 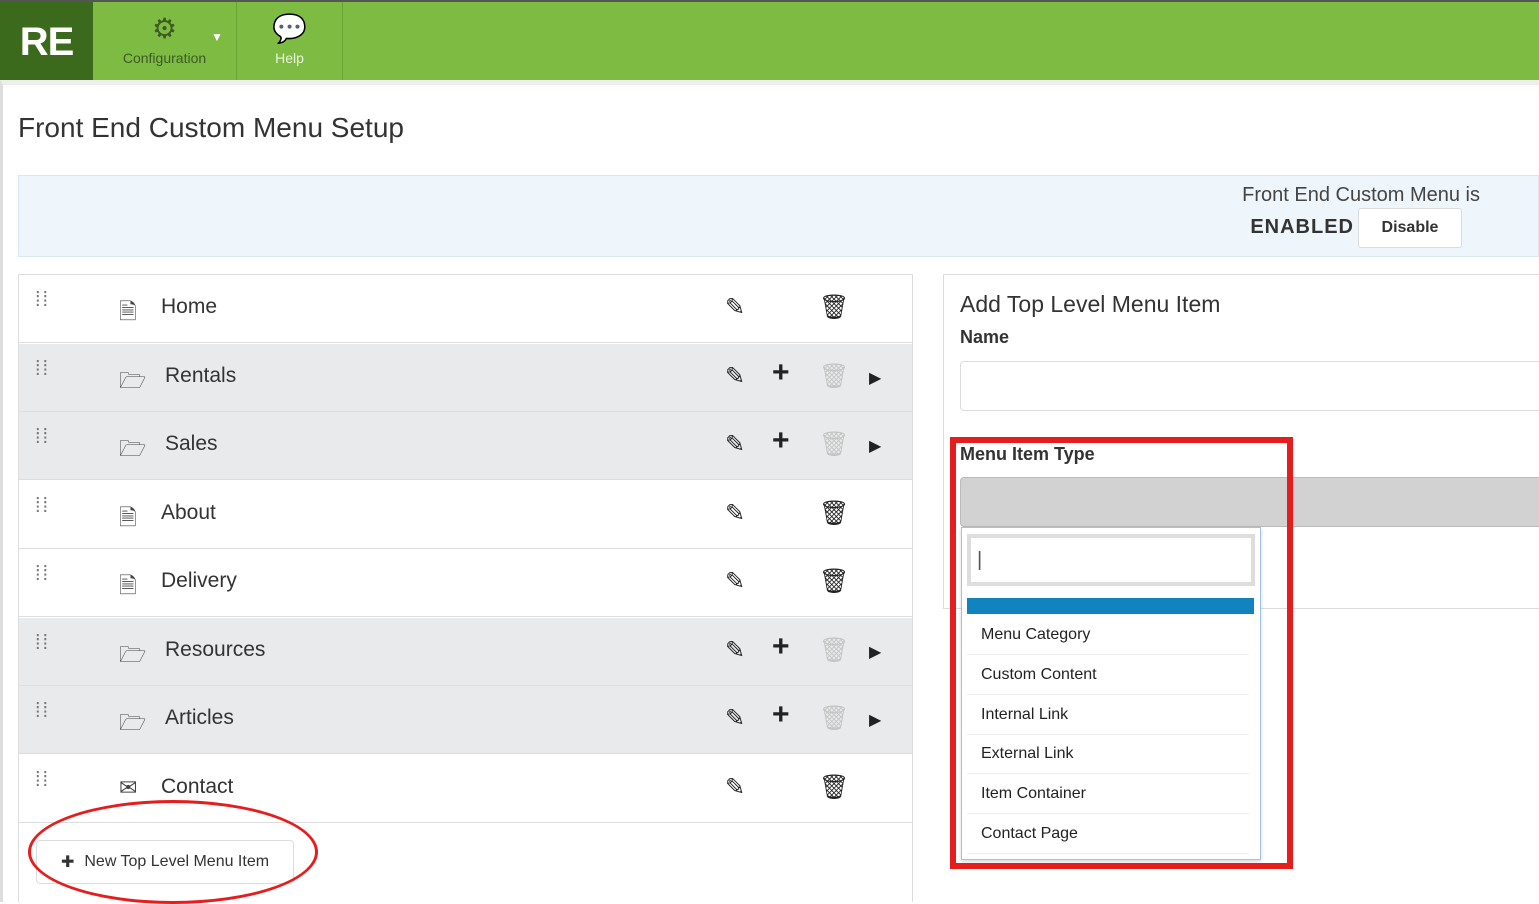 What do you see at coordinates (191, 443) in the screenshot?
I see `menu-item-label: Sales` at bounding box center [191, 443].